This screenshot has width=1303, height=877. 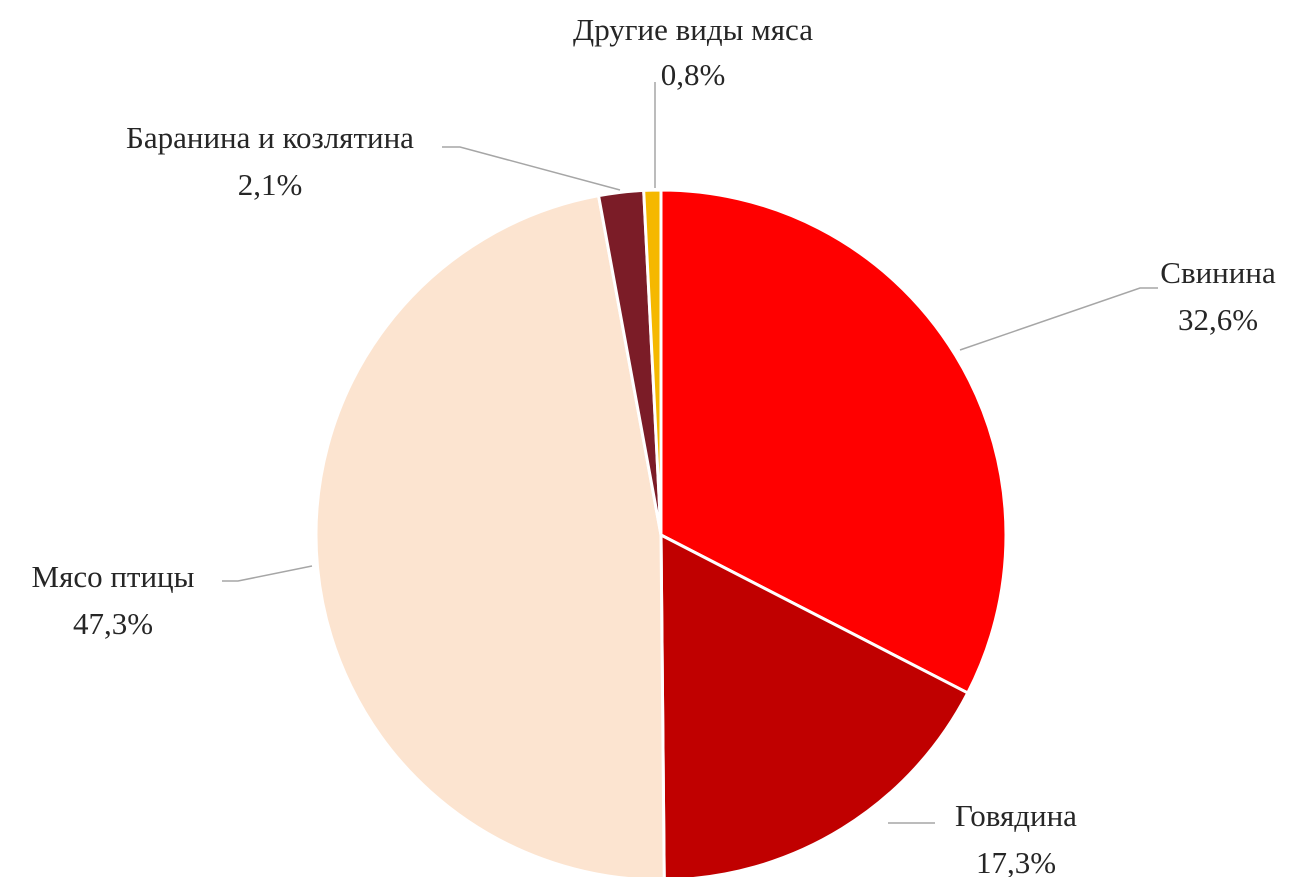 What do you see at coordinates (1218, 272) in the screenshot?
I see `slice-label-1: Свинина` at bounding box center [1218, 272].